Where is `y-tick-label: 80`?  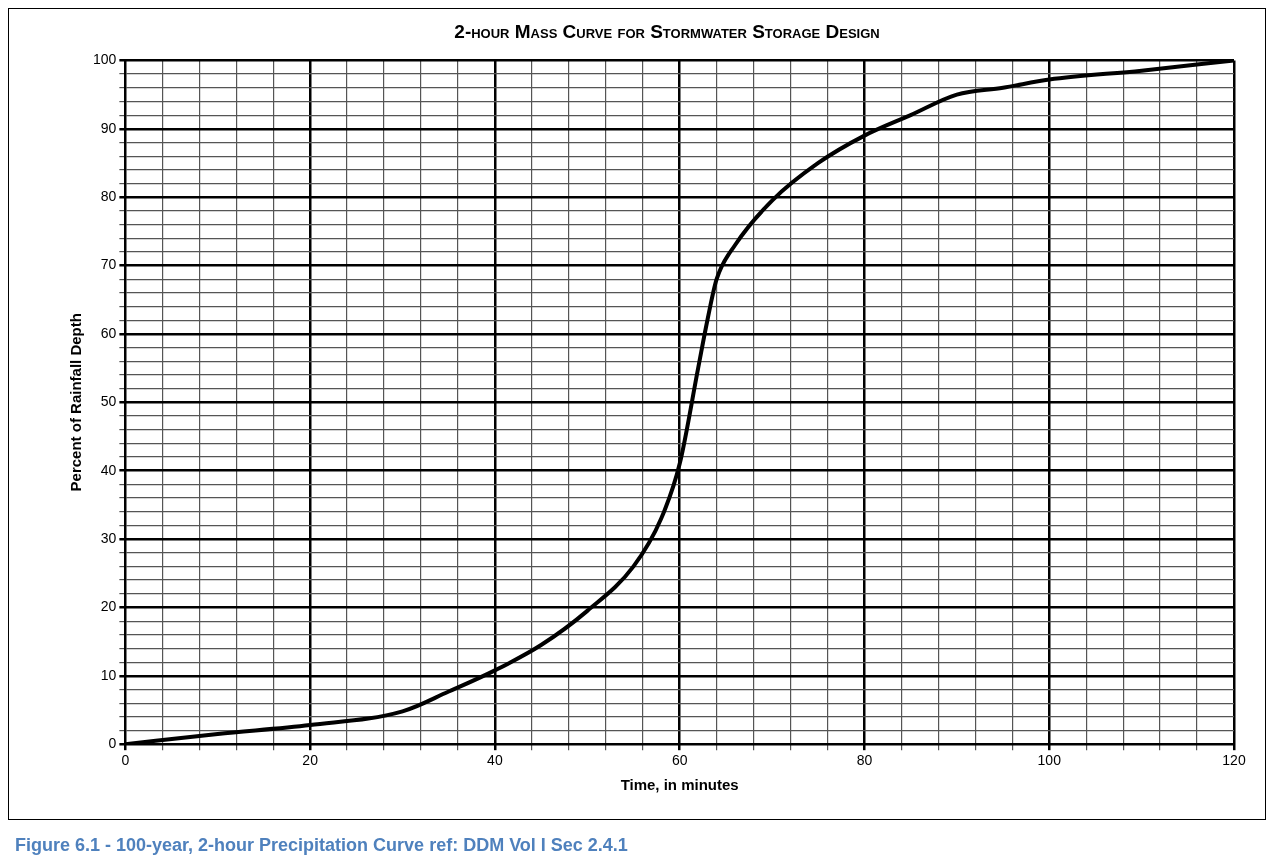
y-tick-label: 80 is located at coordinates (108, 196).